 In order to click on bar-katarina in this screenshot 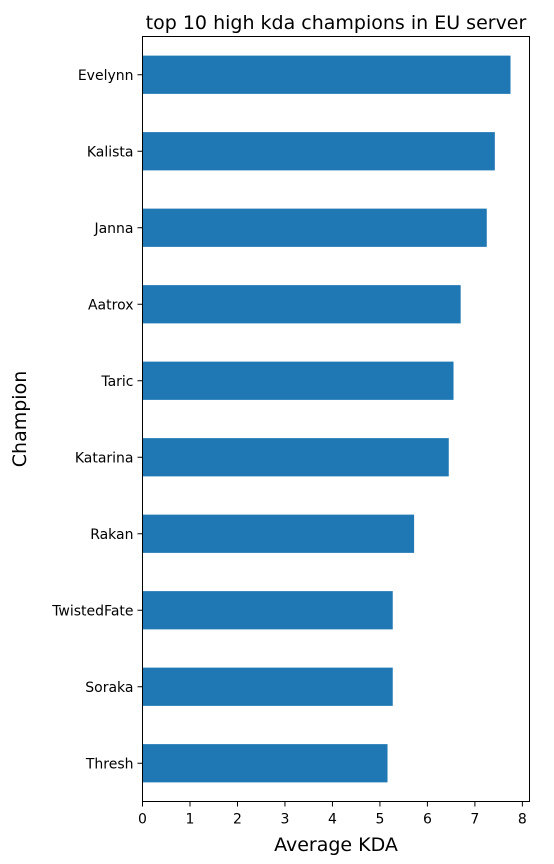, I will do `click(295, 457)`.